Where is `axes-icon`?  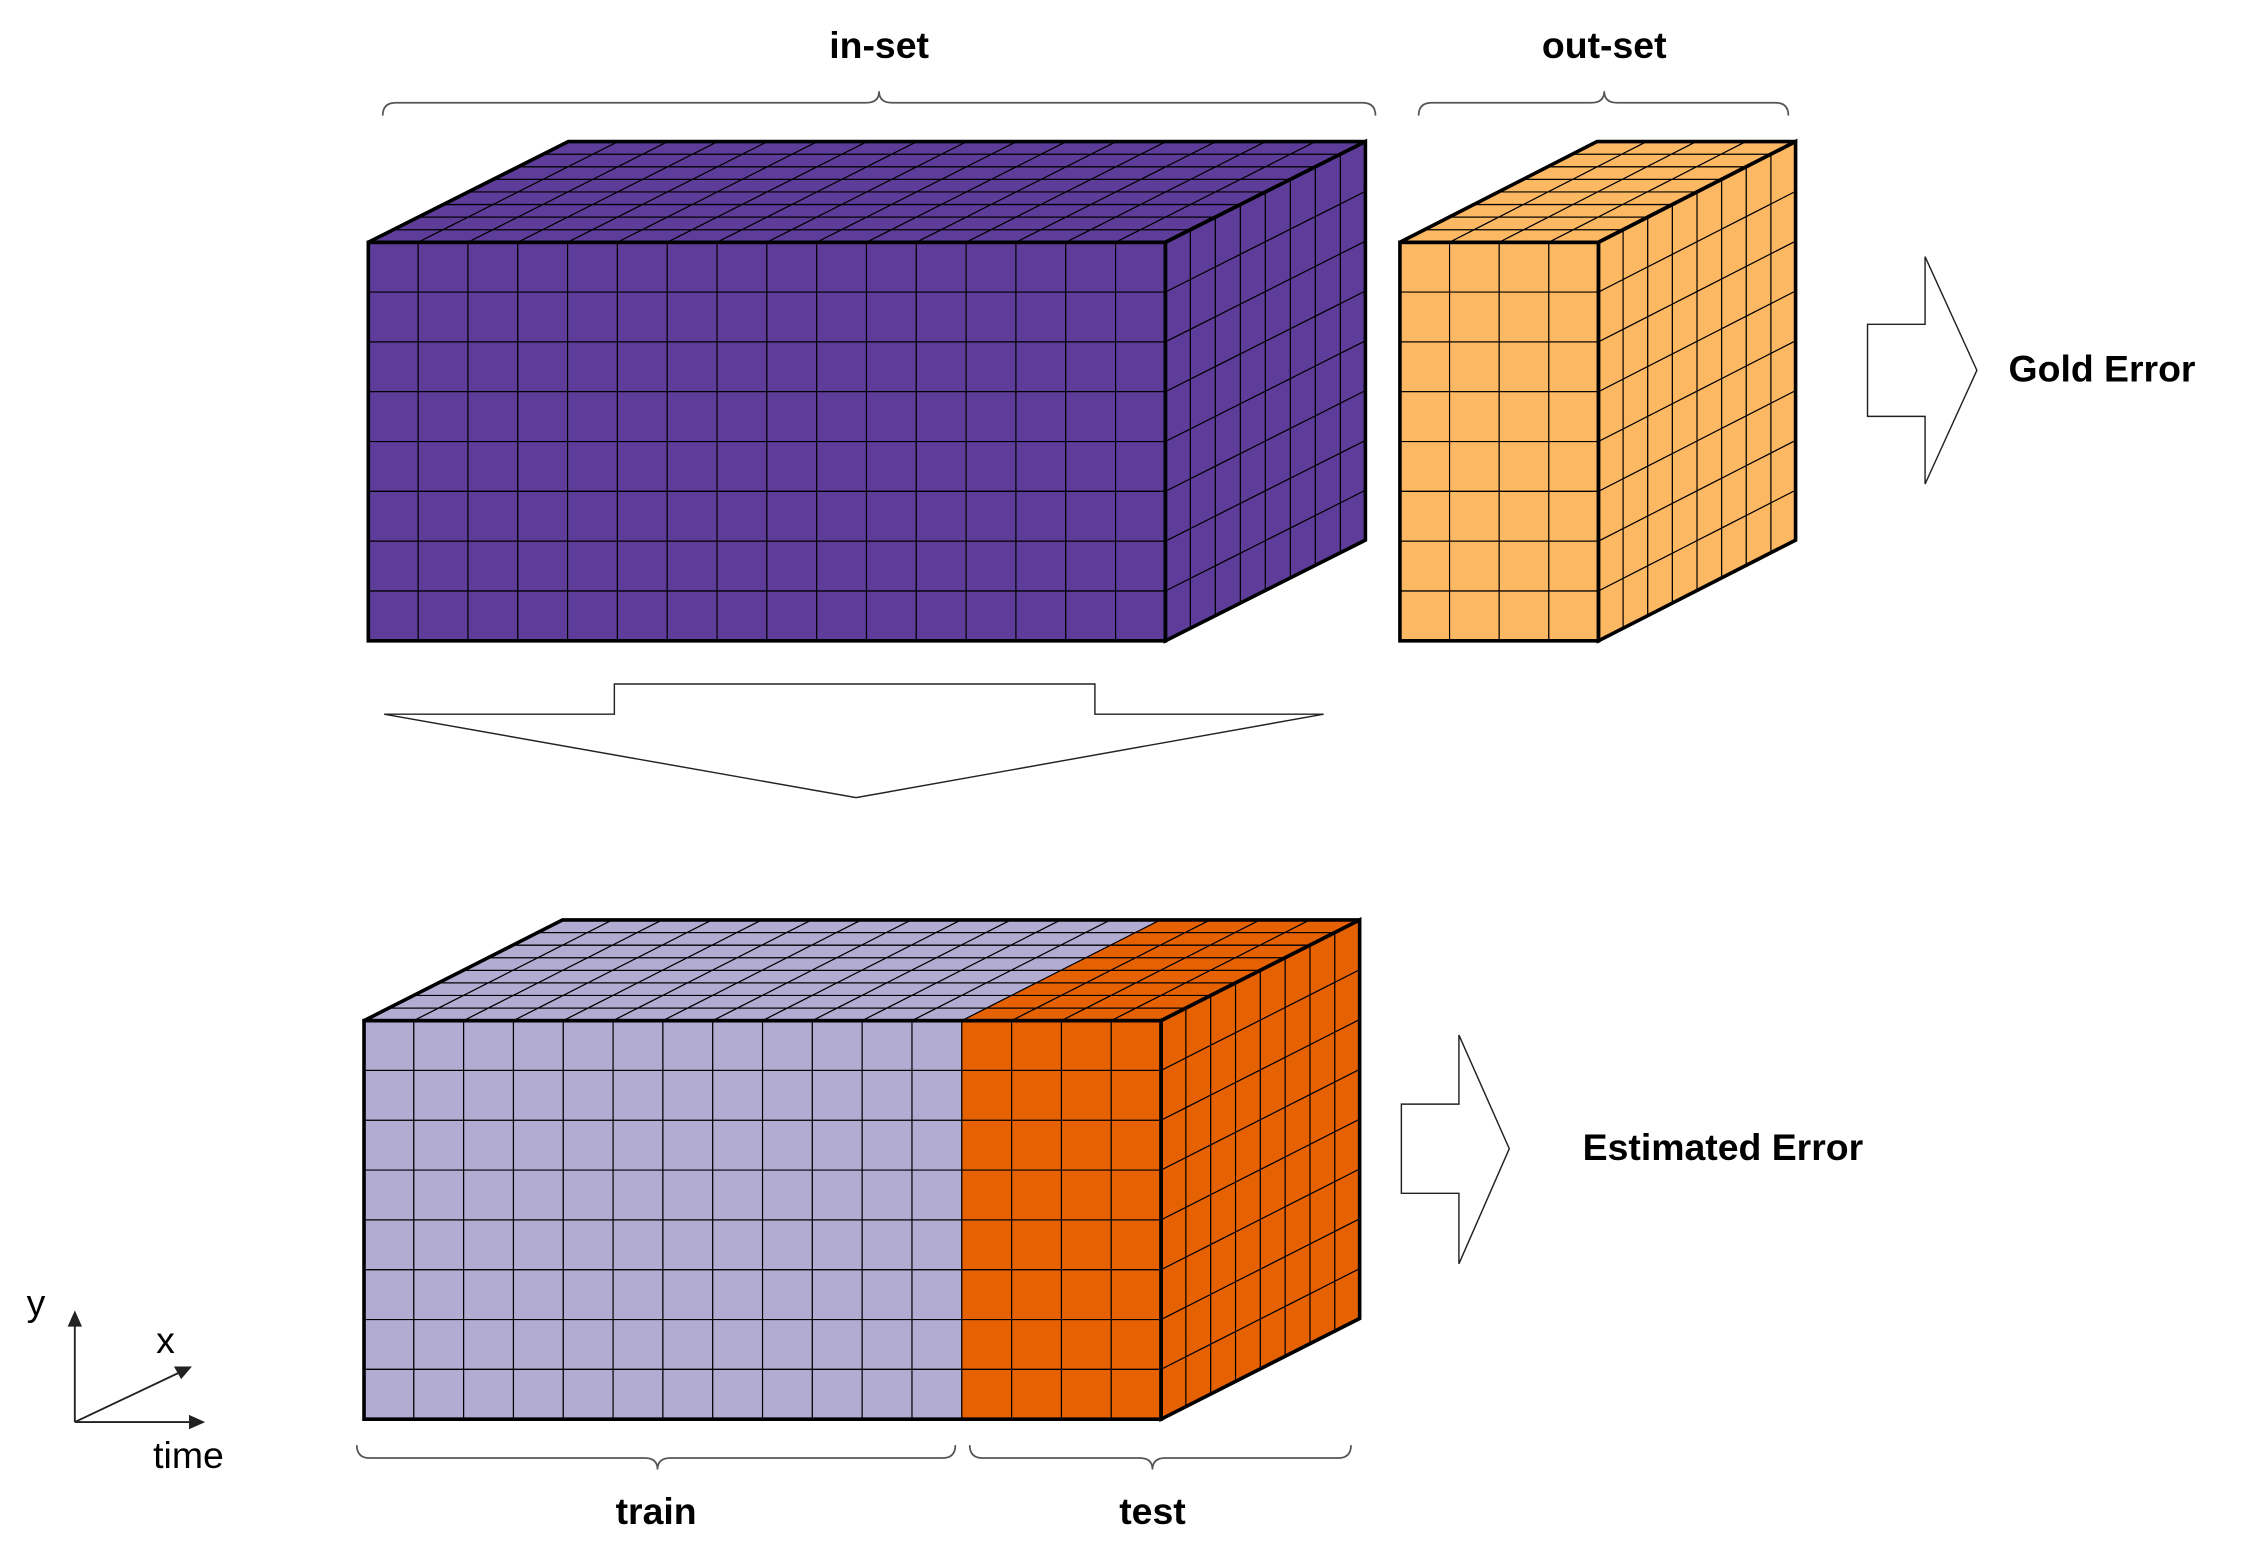 axes-icon is located at coordinates (136, 1370).